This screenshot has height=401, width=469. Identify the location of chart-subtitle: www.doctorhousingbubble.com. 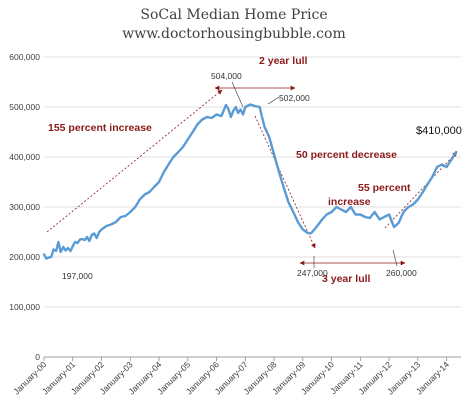
(233, 34).